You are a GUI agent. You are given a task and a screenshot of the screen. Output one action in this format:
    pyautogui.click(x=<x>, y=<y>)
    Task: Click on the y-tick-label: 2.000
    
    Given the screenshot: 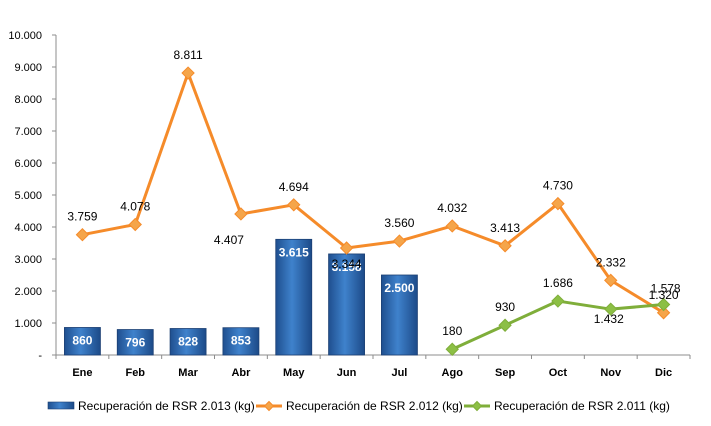 What is the action you would take?
    pyautogui.click(x=28, y=292)
    